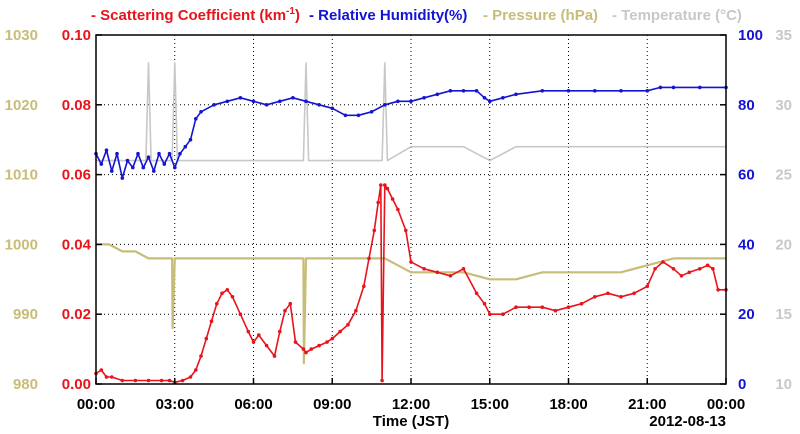 Image resolution: width=800 pixels, height=434 pixels. I want to click on temperature-axis-label: 30, so click(783, 105).